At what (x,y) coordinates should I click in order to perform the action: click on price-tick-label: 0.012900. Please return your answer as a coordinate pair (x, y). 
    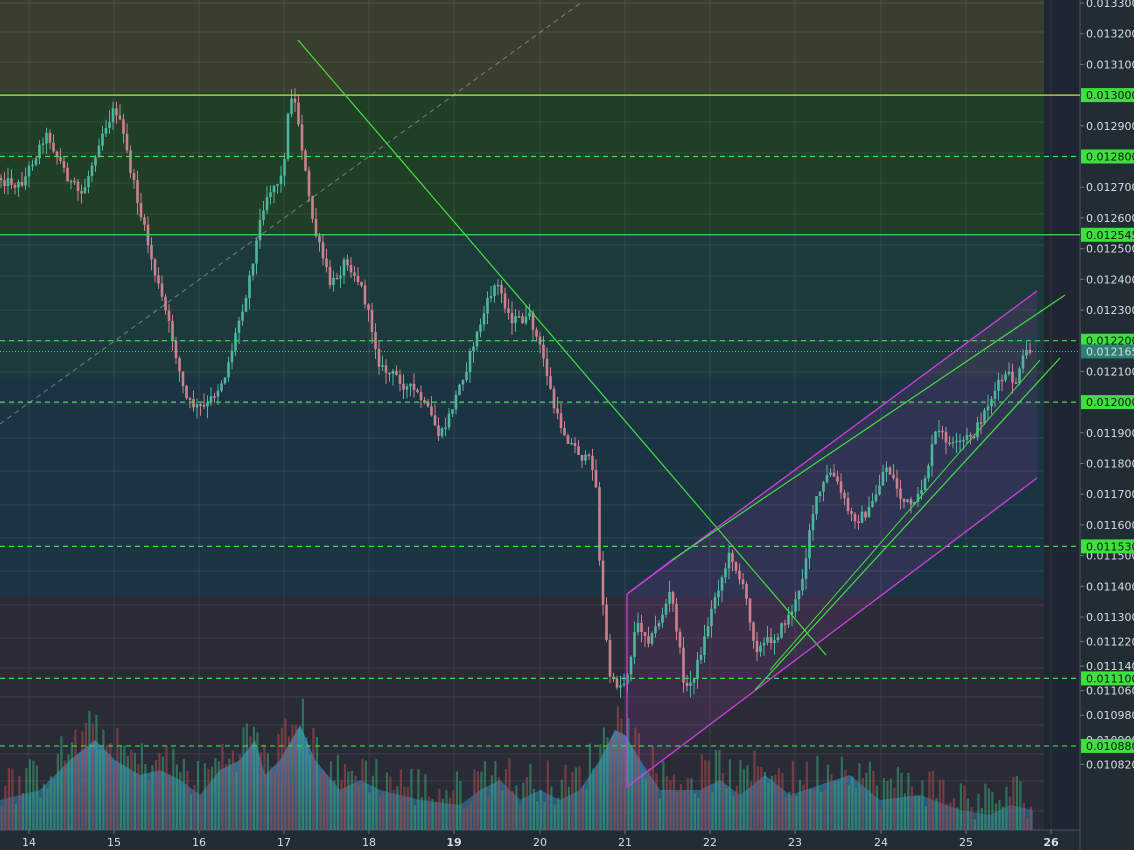
    Looking at the image, I should click on (1110, 126).